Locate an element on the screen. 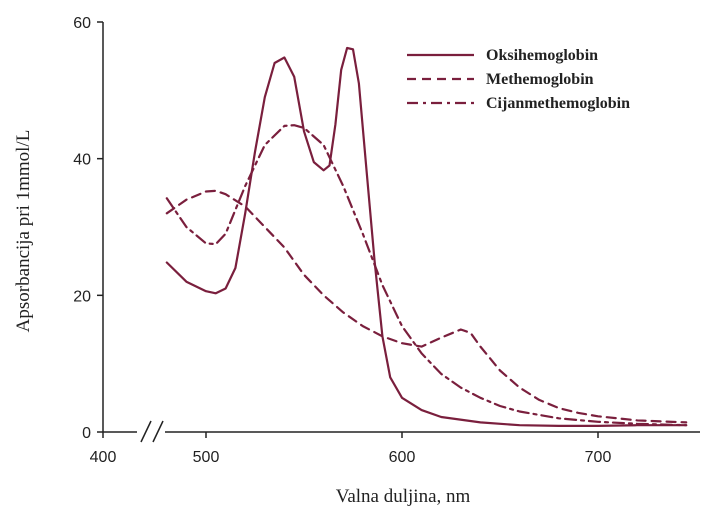  axis-break-marker is located at coordinates (152, 431).